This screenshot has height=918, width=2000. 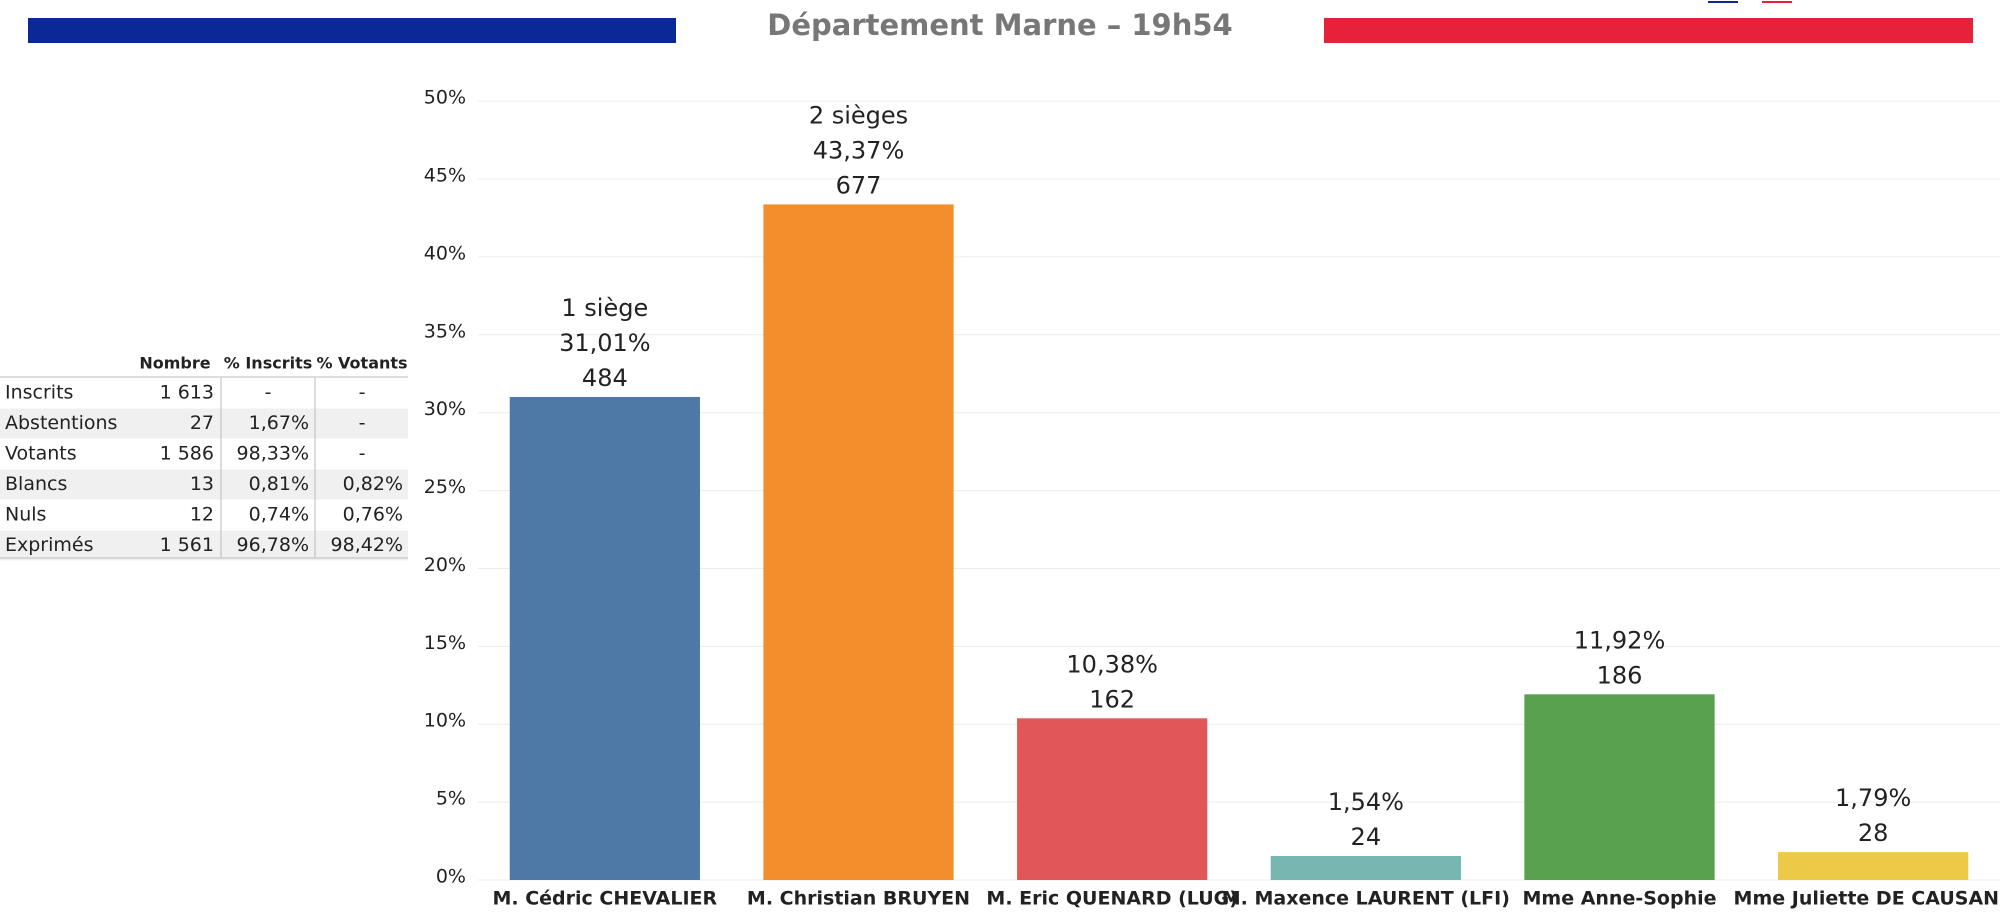 What do you see at coordinates (1111, 899) in the screenshot?
I see `x-tick-label: M. Eric QUENARD (LUG)` at bounding box center [1111, 899].